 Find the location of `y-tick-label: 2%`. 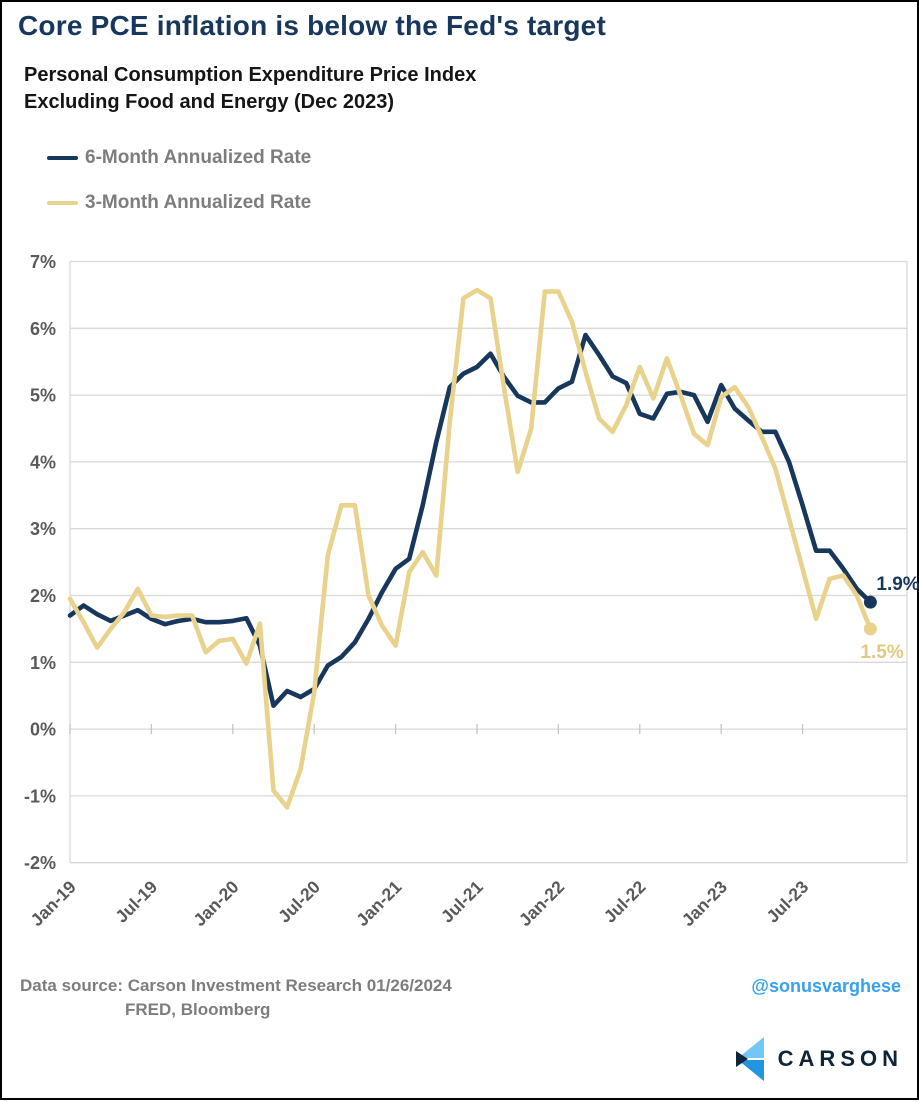

y-tick-label: 2% is located at coordinates (43, 596).